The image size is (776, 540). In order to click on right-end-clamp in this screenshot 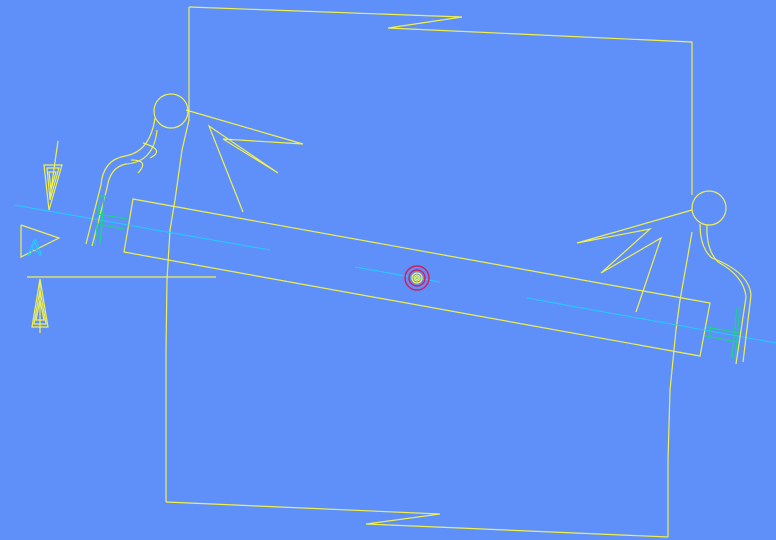, I will do `click(722, 333)`.